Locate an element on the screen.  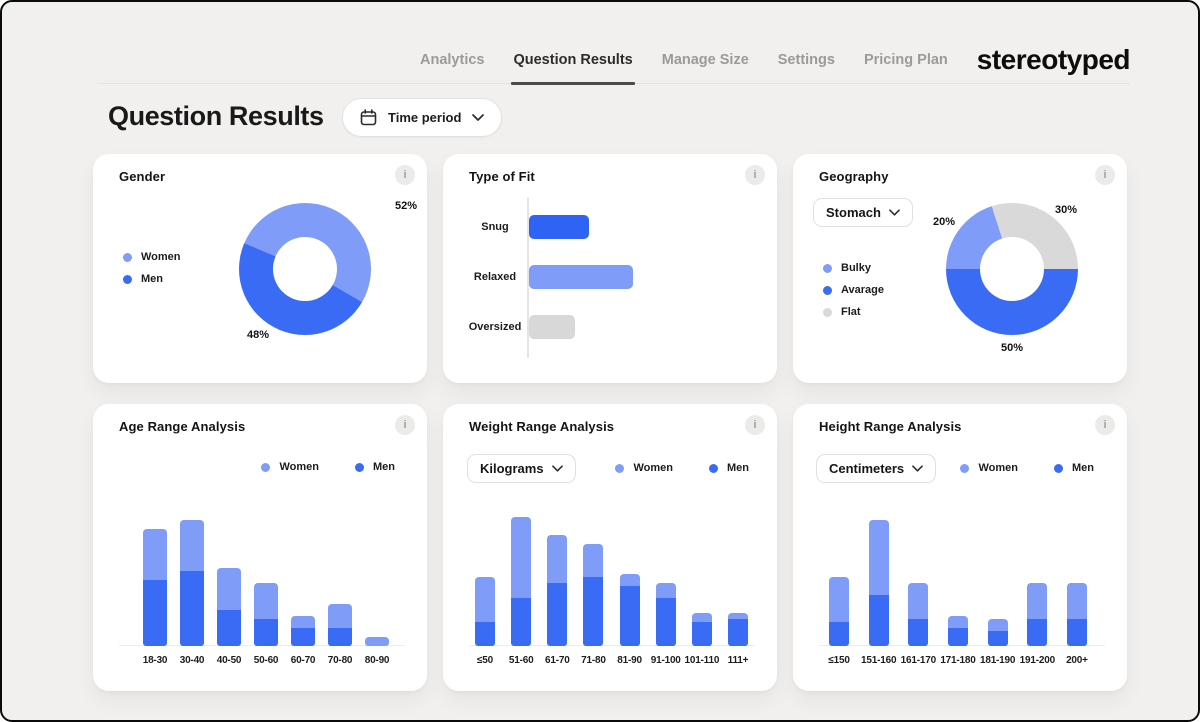
fit-bar-chart: Snug Relaxed Oversized is located at coordinates (610, 290).